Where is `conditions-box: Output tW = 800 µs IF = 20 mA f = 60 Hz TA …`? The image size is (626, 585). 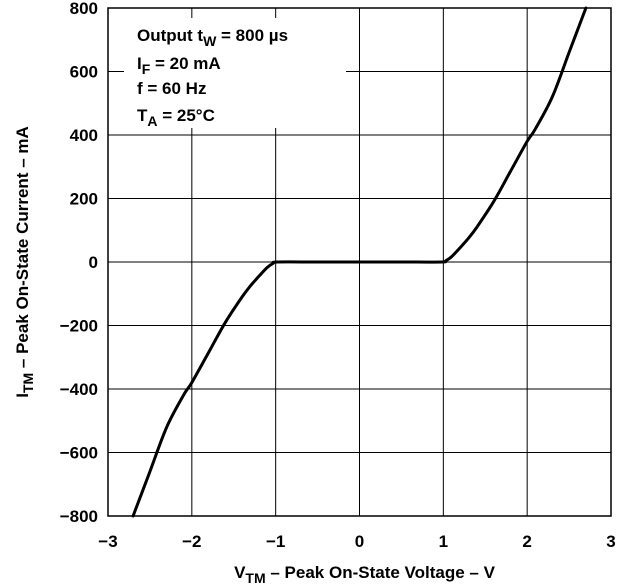
conditions-box: Output tW = 800 µs IF = 20 mA f = 60 Hz TA … is located at coordinates (235, 73).